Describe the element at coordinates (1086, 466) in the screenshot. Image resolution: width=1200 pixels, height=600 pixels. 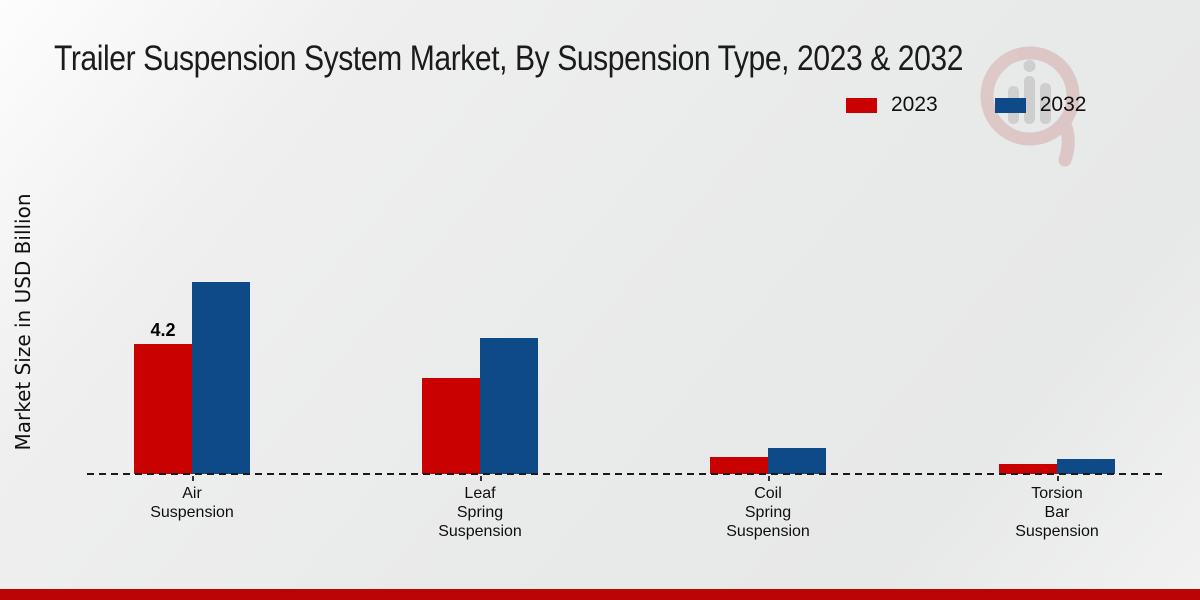
I see `bar-2032-torsion-bar-suspension` at that location.